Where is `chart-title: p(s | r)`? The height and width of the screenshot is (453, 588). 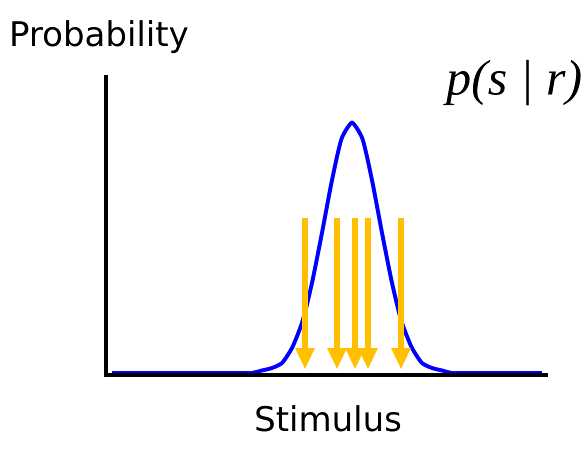
chart-title: p(s | r) is located at coordinates (512, 78).